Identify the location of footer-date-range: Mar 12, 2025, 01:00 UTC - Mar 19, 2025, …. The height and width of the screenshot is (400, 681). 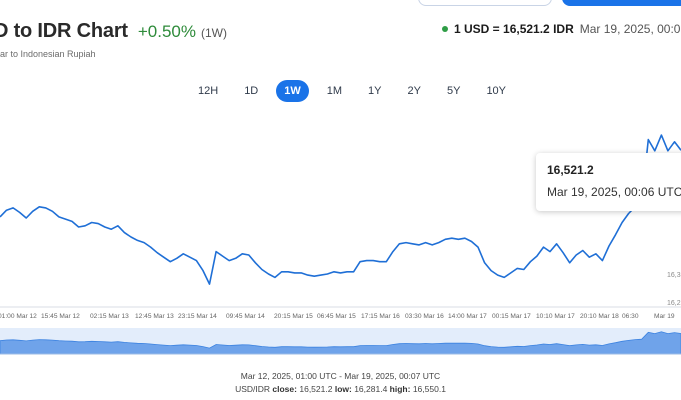
(340, 376).